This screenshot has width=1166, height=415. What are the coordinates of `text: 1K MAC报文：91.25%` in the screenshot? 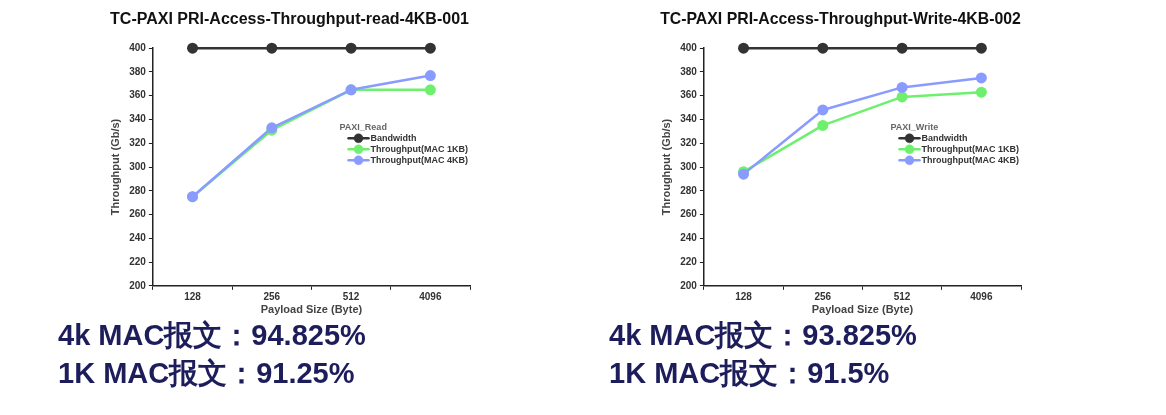 It's located at (206, 373).